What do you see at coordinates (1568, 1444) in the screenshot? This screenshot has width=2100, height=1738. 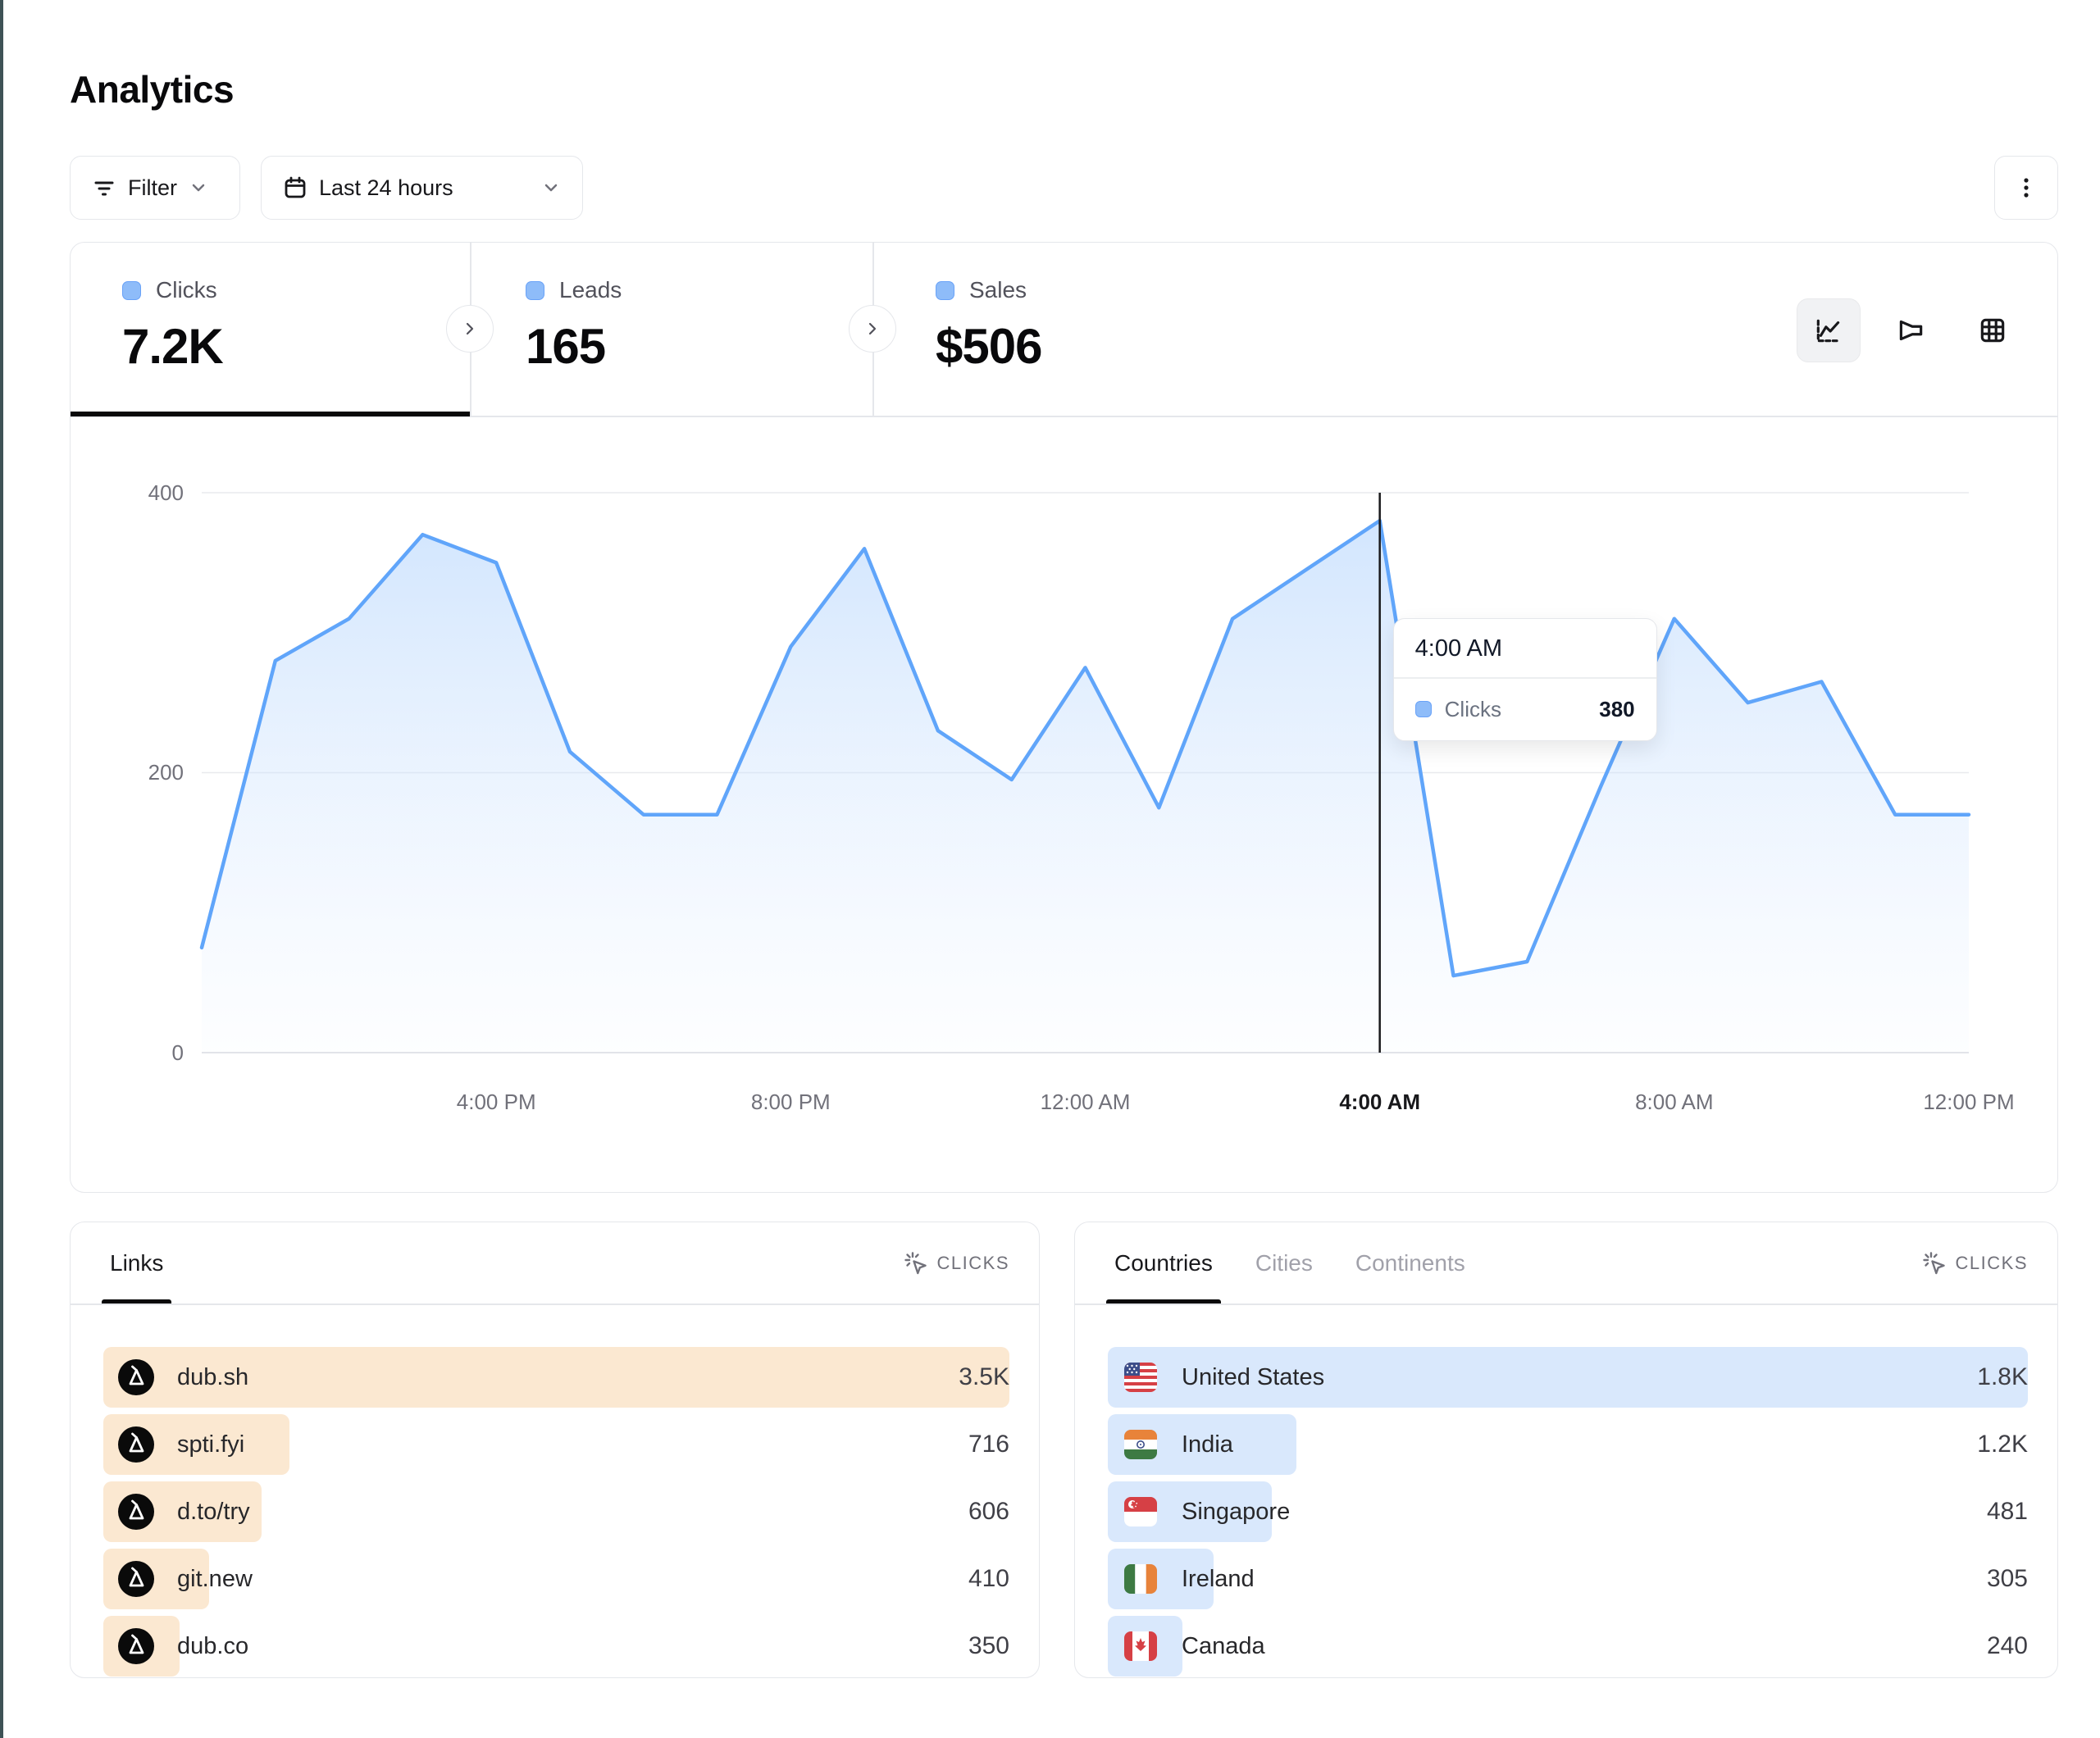 I see `country-row: India 1.2K` at bounding box center [1568, 1444].